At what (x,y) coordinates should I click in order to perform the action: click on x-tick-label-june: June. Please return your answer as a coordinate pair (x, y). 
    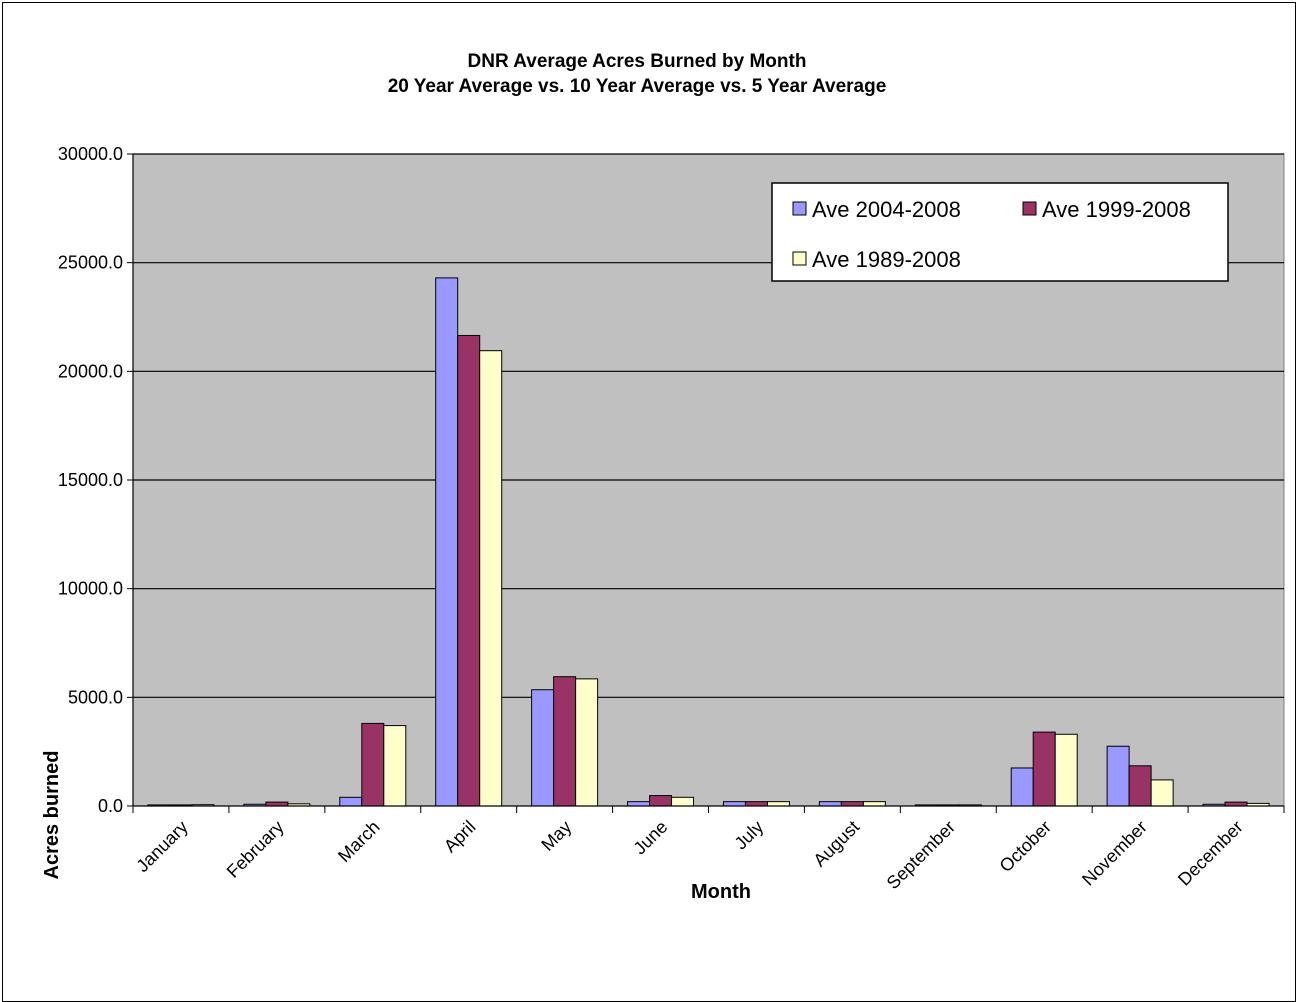
    Looking at the image, I should click on (651, 838).